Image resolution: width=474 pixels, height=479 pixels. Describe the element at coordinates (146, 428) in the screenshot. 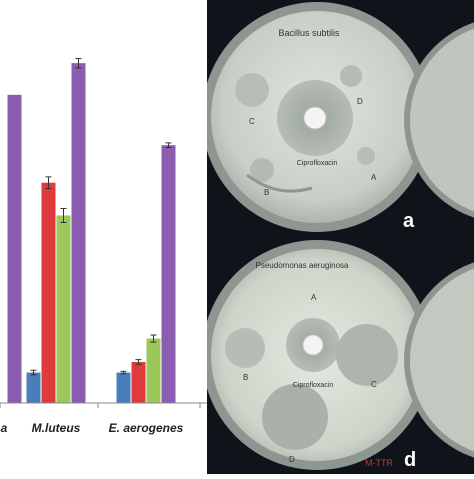

I see `x-tick-label-2: E. aerogenes` at that location.